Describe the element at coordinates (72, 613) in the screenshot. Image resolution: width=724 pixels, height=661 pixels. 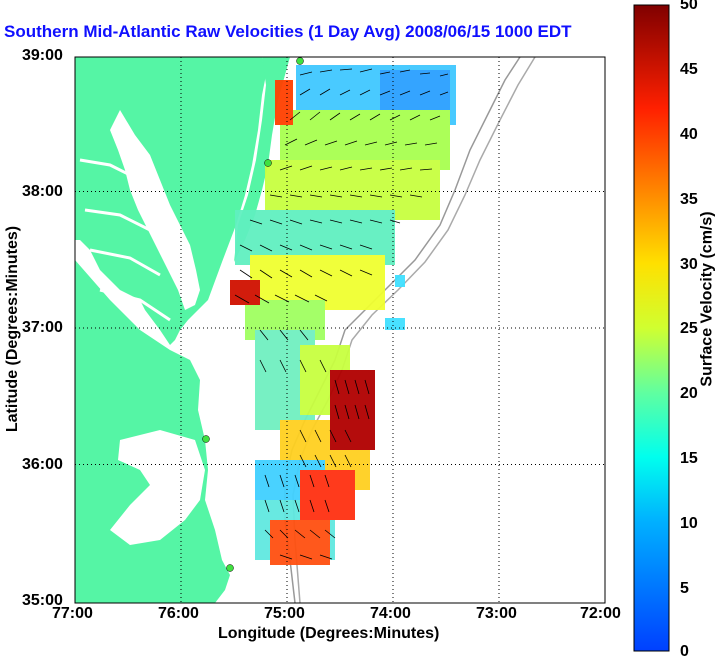
I see `x-tick-label: 77:00` at that location.